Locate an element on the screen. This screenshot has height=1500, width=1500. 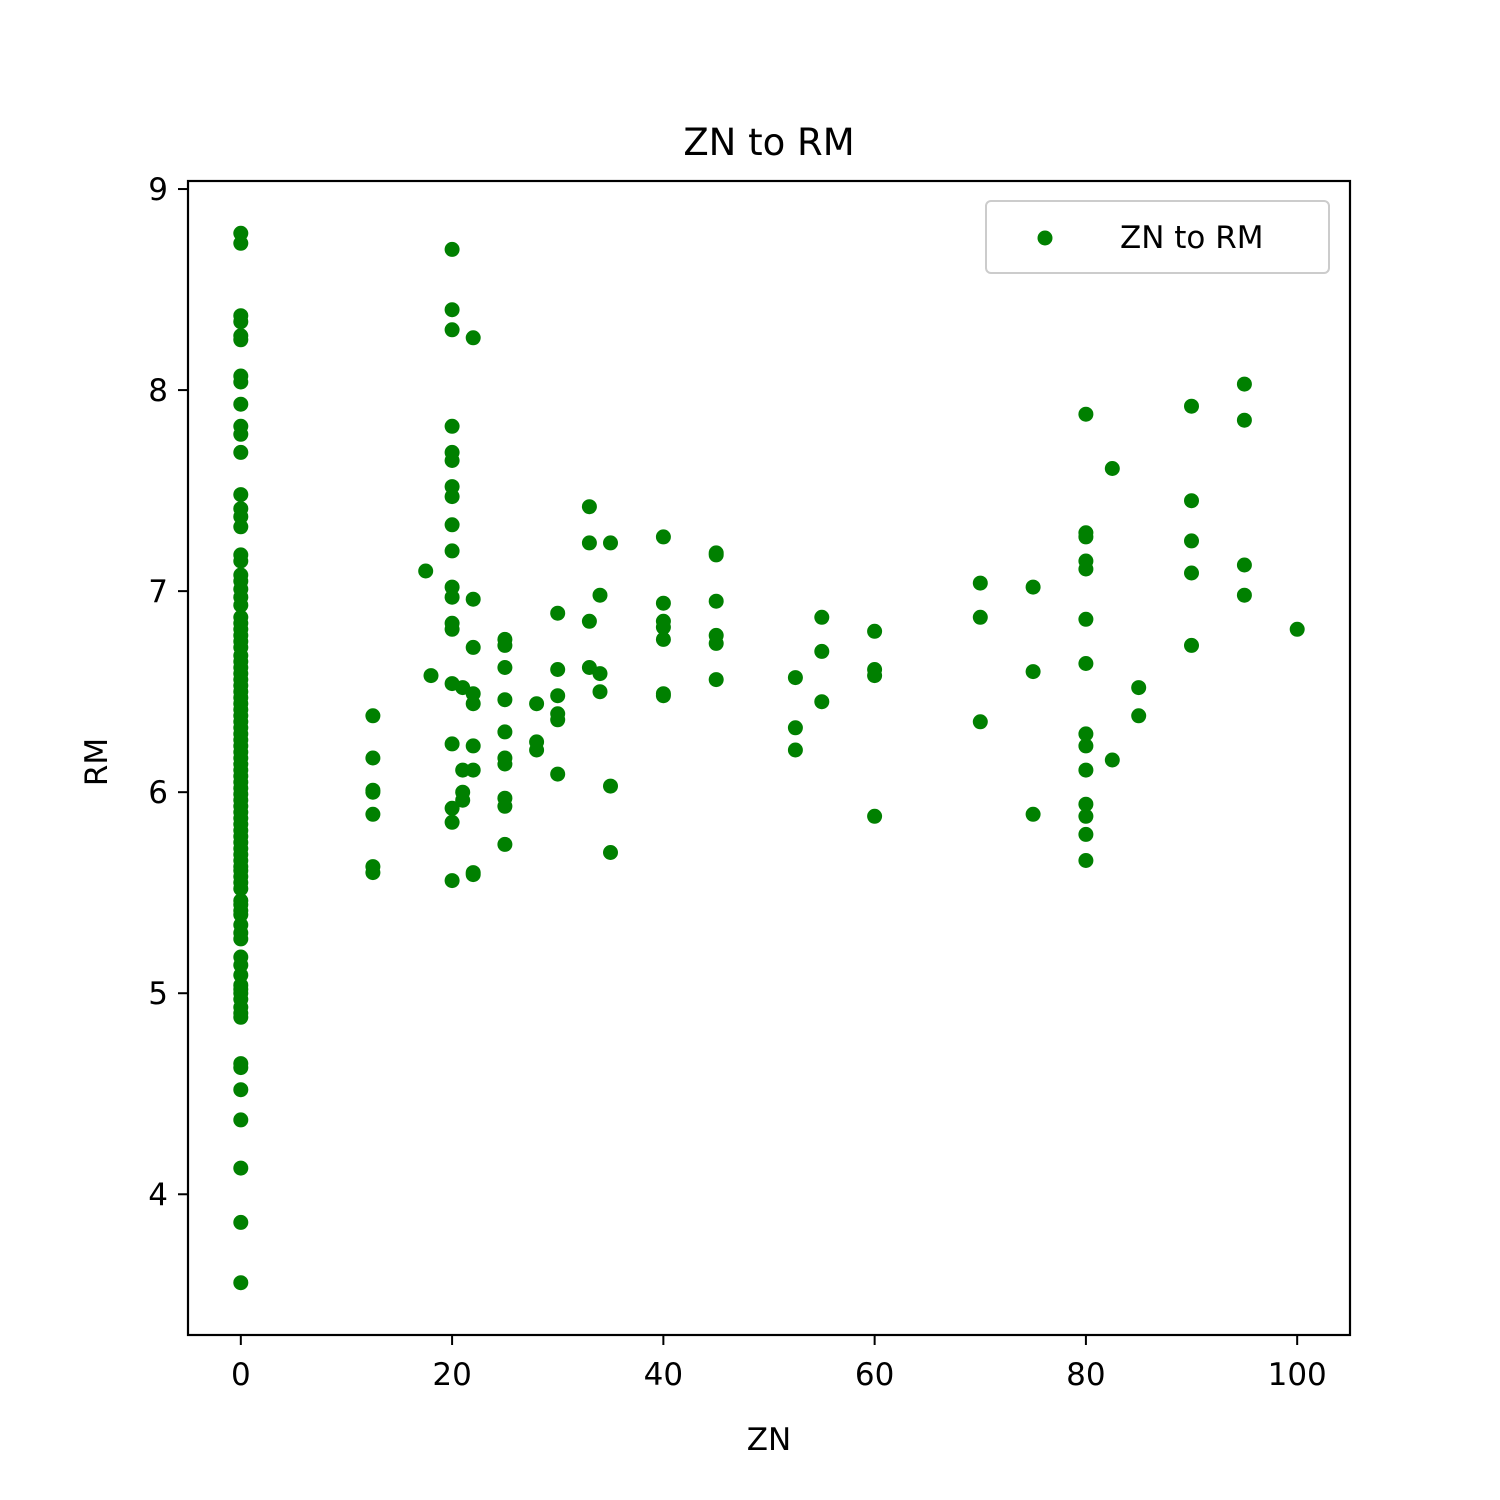
x-axis-ticks: 0 20 40 60 80 100 is located at coordinates (779, 1364).